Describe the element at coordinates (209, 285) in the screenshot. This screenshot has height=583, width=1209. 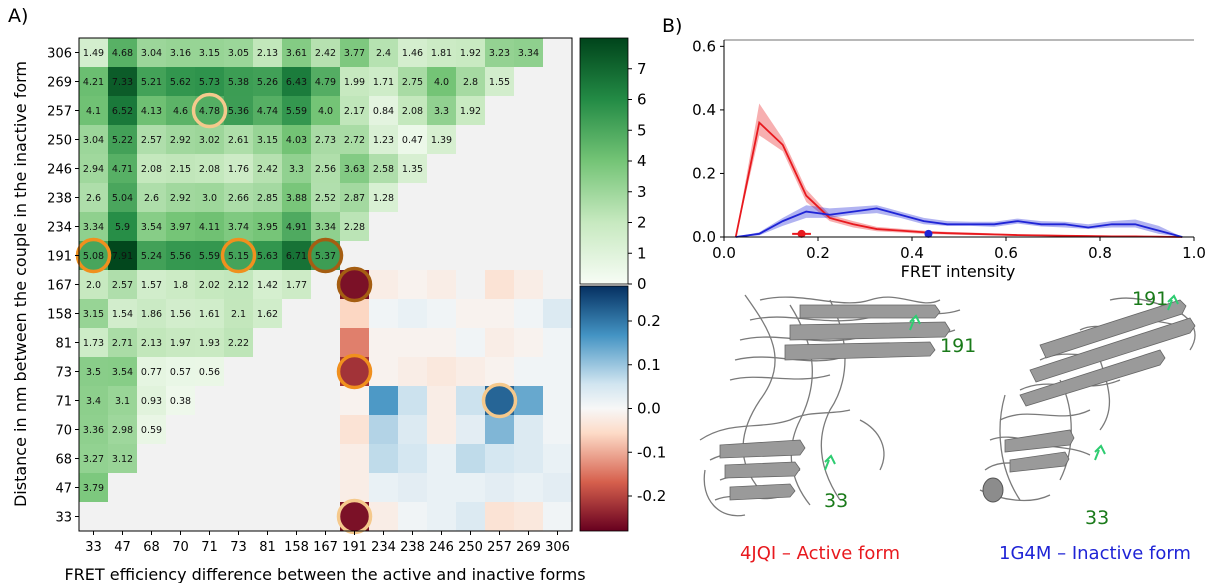
I see `distance-value-label: 2.02` at that location.